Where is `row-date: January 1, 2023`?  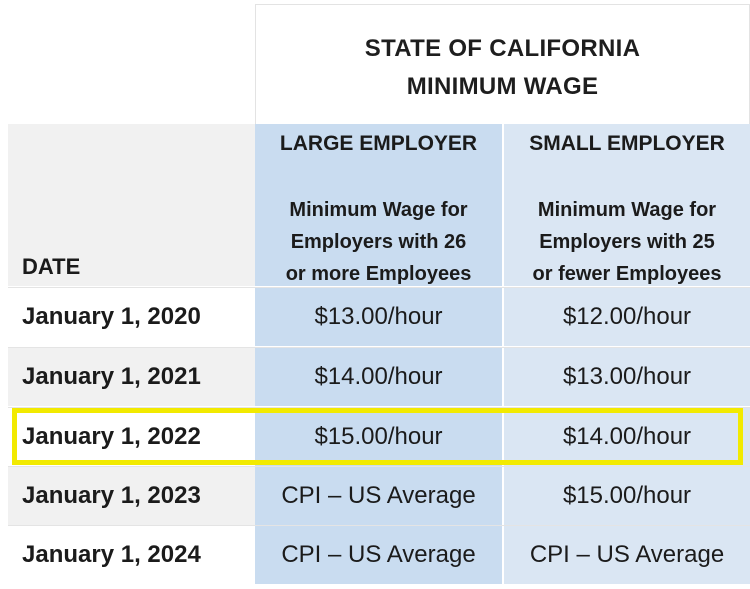
row-date: January 1, 2023 is located at coordinates (131, 496).